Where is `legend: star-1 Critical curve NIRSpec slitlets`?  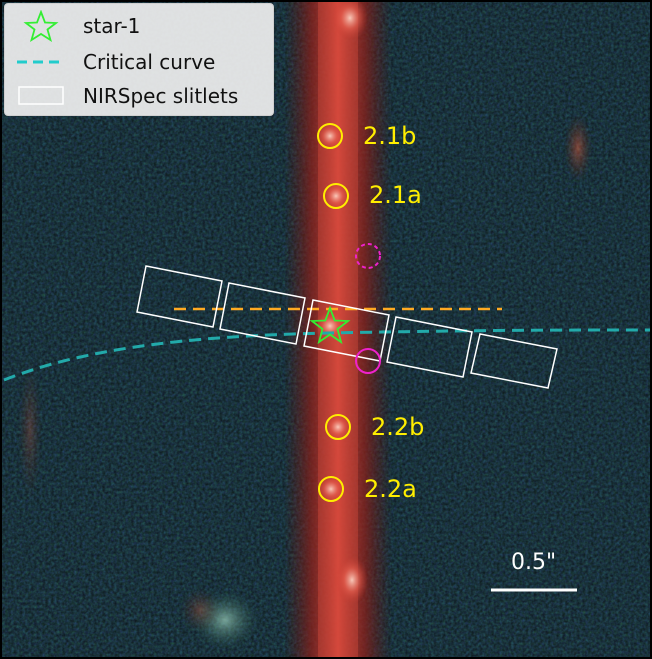
legend: star-1 Critical curve NIRSpec slitlets is located at coordinates (139, 59).